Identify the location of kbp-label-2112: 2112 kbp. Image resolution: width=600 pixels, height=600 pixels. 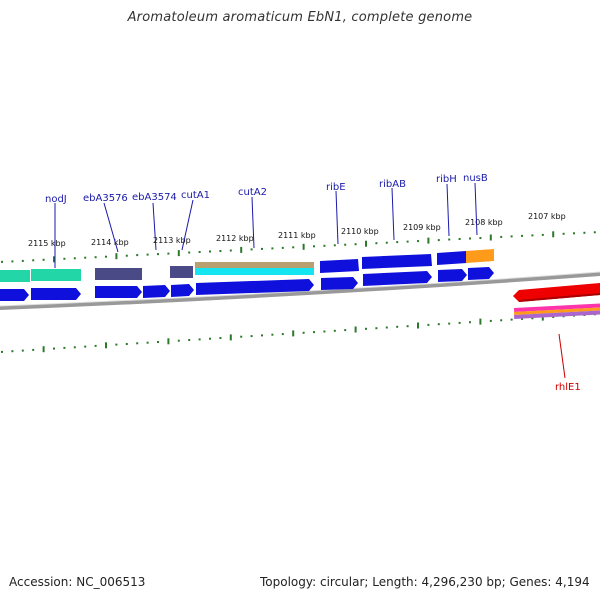
(235, 238).